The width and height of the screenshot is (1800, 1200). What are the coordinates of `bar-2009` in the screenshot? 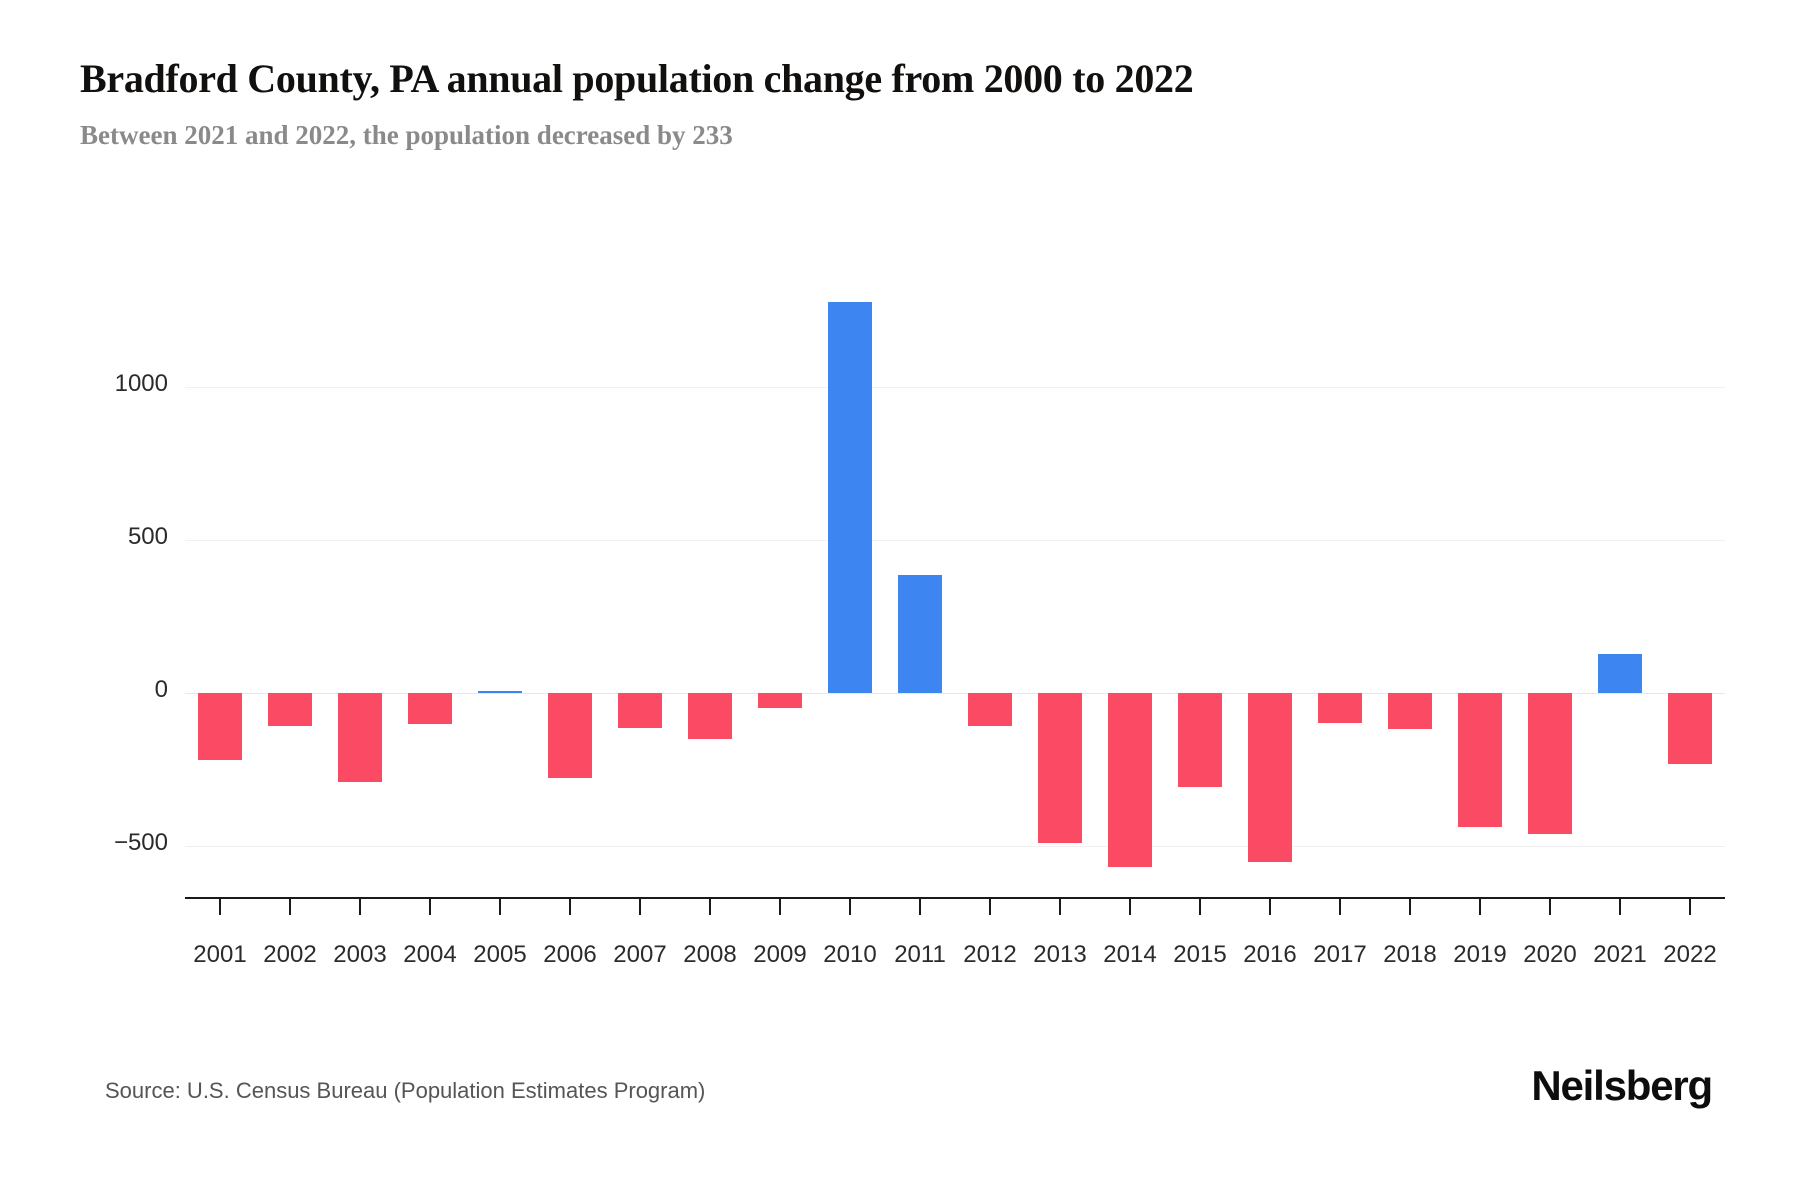 It's located at (780, 700).